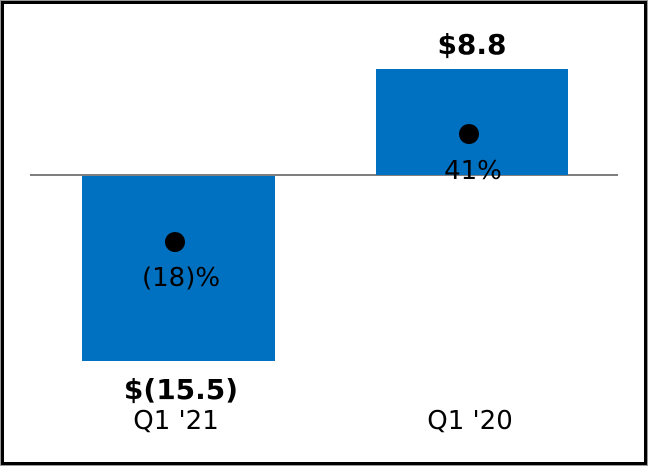 Image resolution: width=648 pixels, height=466 pixels. What do you see at coordinates (176, 421) in the screenshot?
I see `category-label-q1-21: Q1 '21` at bounding box center [176, 421].